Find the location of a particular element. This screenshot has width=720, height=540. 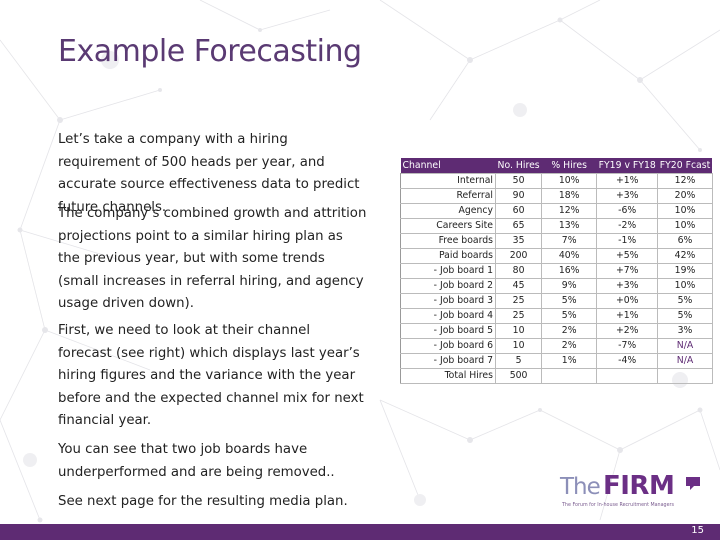

cell-fy19-v-fy18: -6% is located at coordinates (627, 210).